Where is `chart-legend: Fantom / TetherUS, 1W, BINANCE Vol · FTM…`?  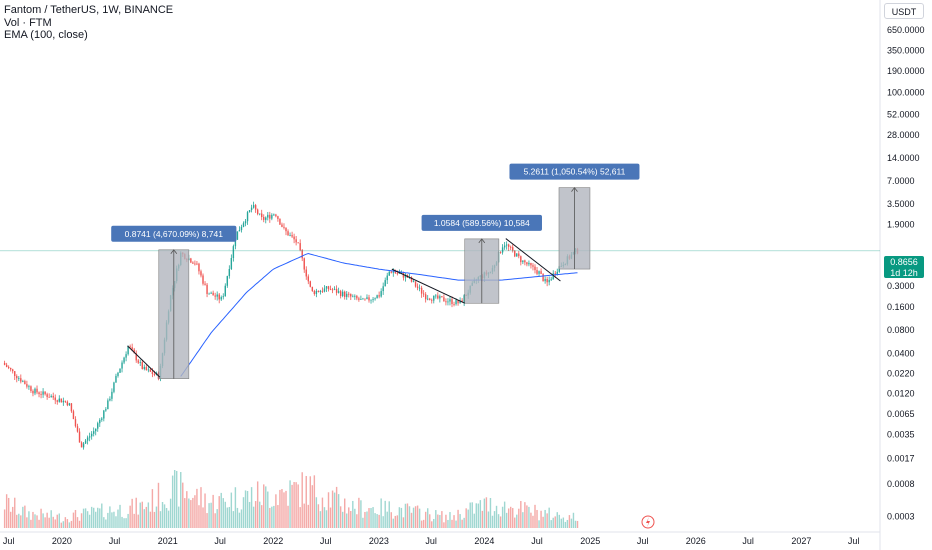
chart-legend: Fantom / TetherUS, 1W, BINANCE Vol · FTM… is located at coordinates (88, 23).